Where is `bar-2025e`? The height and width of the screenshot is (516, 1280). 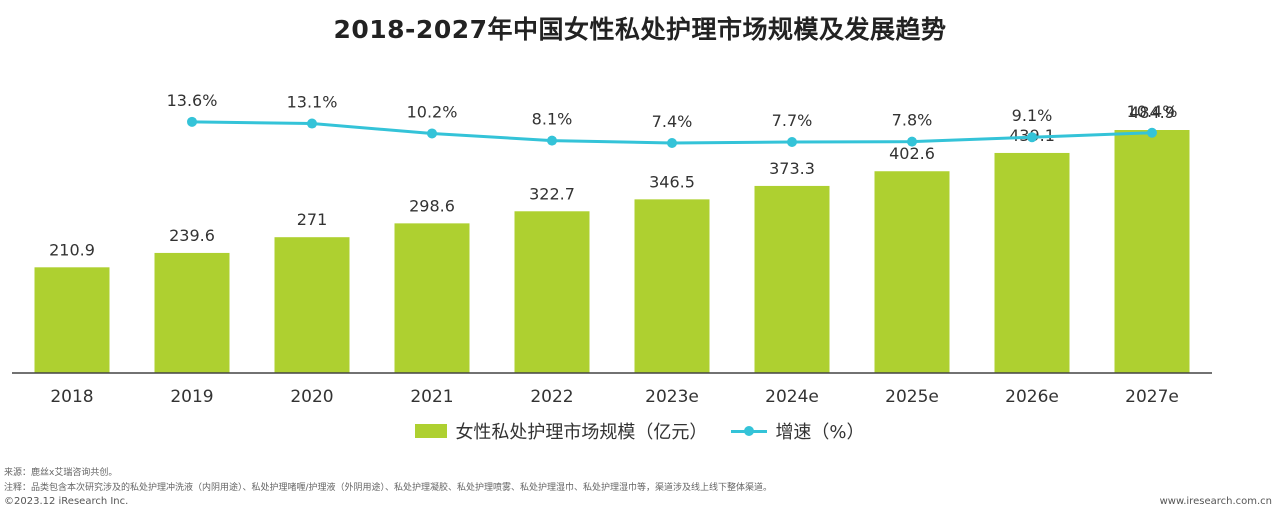
bar-2025e is located at coordinates (912, 272).